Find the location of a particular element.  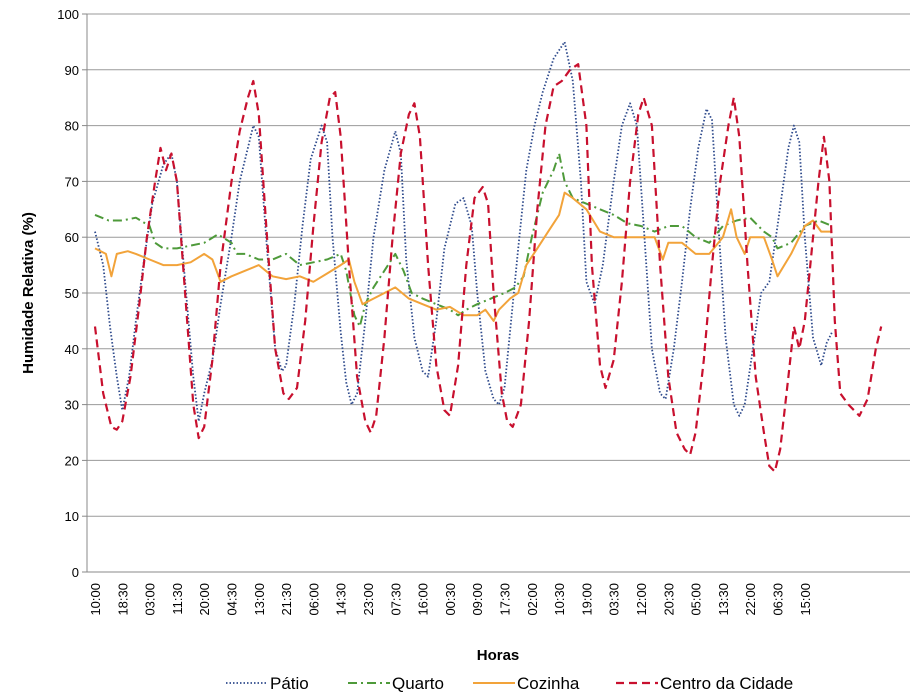

y-axis-title: Humidade Relativa (%) is located at coordinates (28, 293).